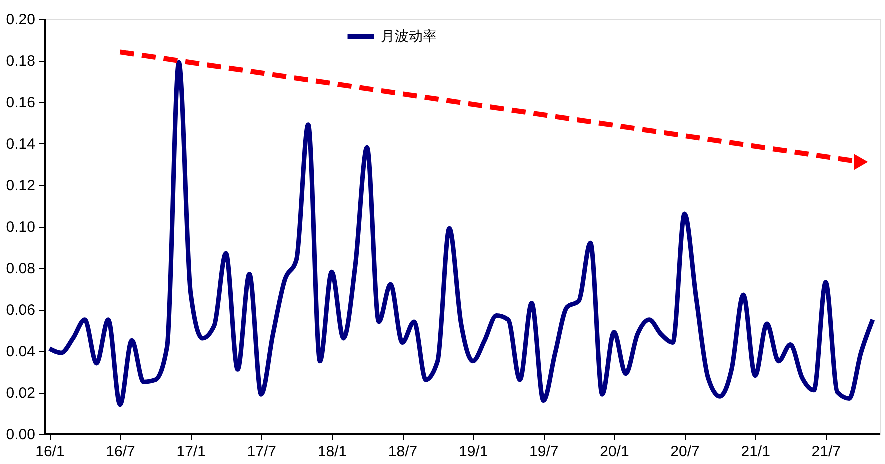 The image size is (885, 464). What do you see at coordinates (121, 452) in the screenshot?
I see `x-tick-label: 16/7` at bounding box center [121, 452].